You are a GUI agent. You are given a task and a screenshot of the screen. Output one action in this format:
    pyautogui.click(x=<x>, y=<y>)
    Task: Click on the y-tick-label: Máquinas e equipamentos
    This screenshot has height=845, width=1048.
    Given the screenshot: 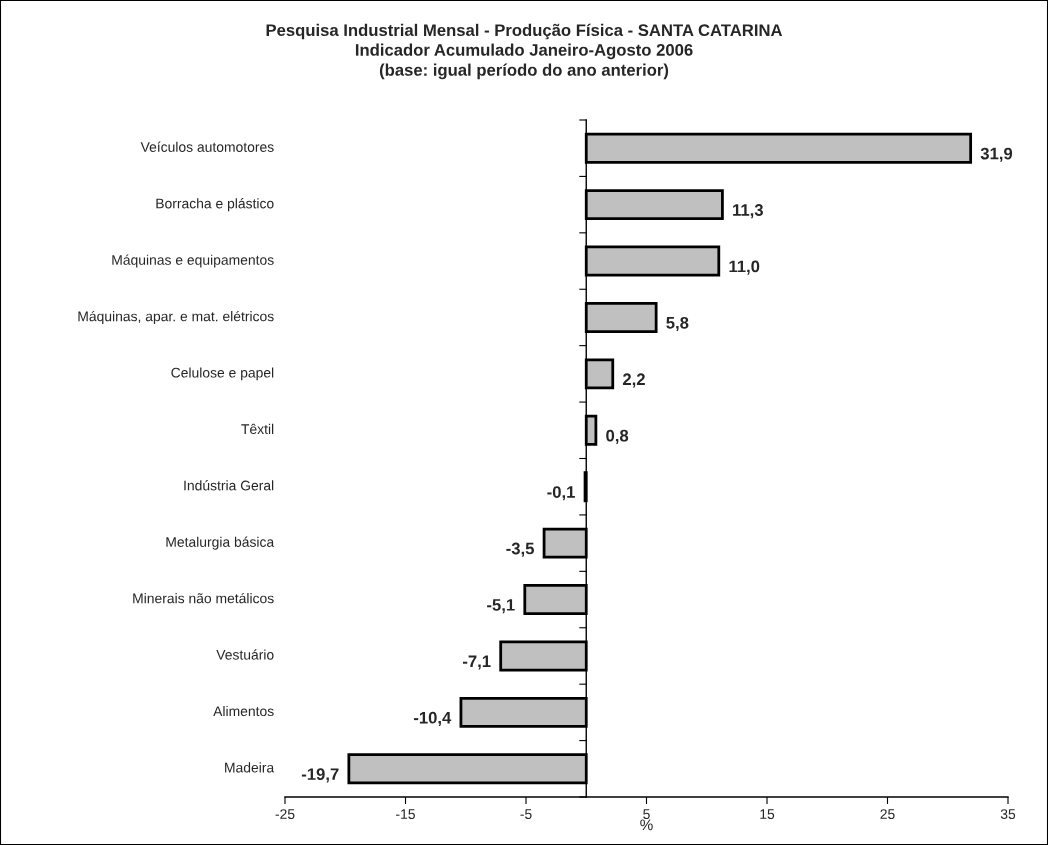 What is the action you would take?
    pyautogui.click(x=193, y=261)
    